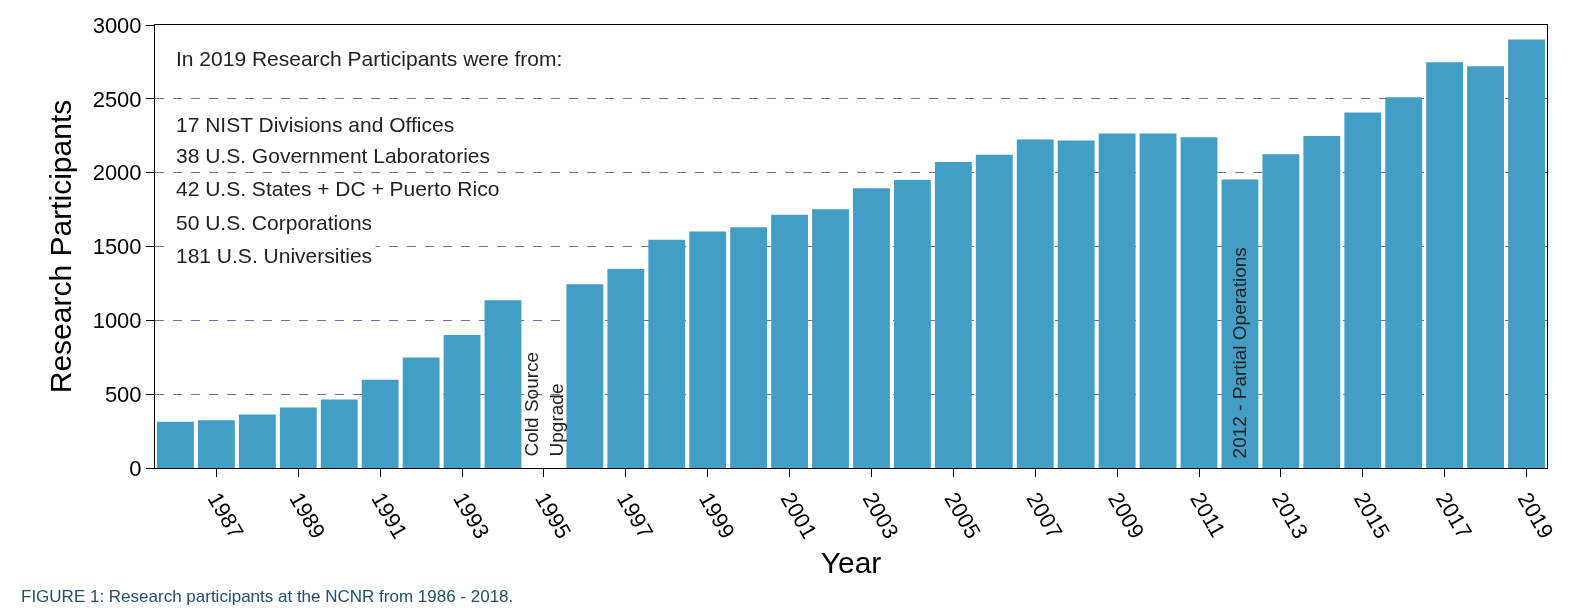 The height and width of the screenshot is (608, 1589). What do you see at coordinates (117, 247) in the screenshot?
I see `y-tick-label: 1500` at bounding box center [117, 247].